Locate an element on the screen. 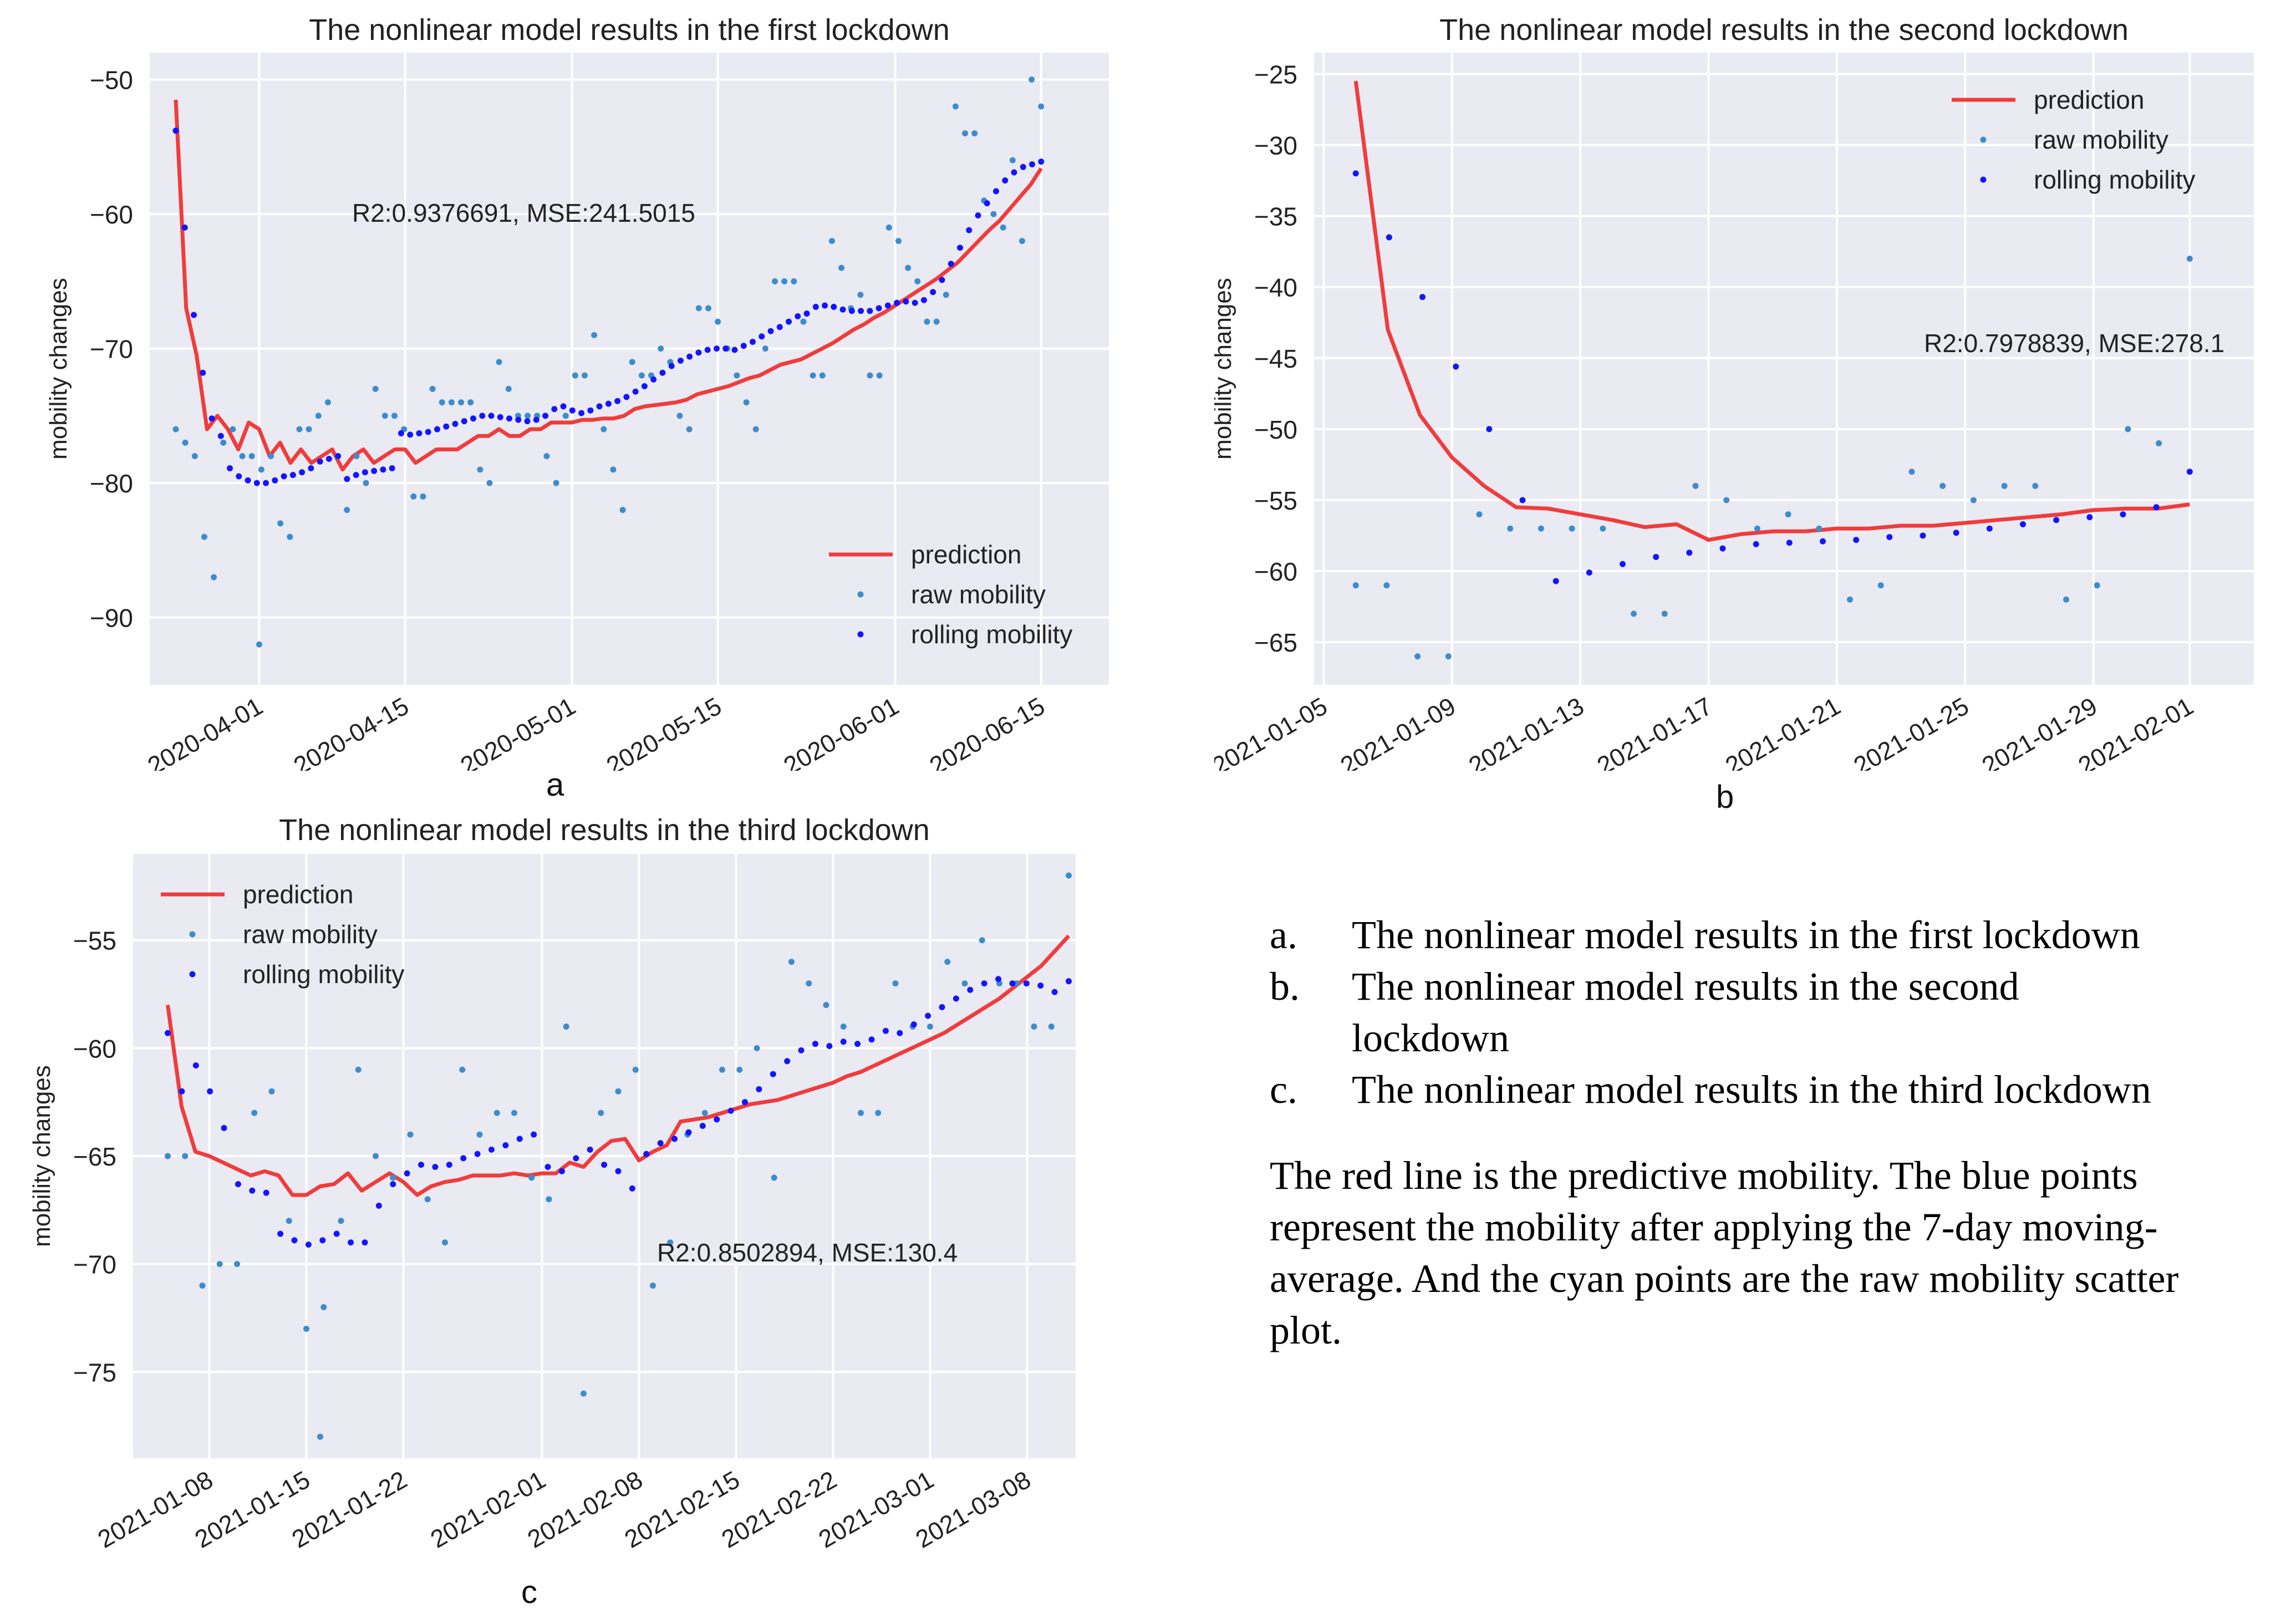  y-tick-label: −25 is located at coordinates (1276, 75).